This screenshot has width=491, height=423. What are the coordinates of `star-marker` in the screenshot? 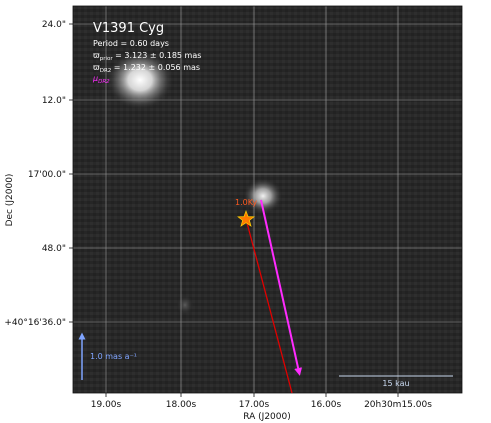 It's located at (246, 218).